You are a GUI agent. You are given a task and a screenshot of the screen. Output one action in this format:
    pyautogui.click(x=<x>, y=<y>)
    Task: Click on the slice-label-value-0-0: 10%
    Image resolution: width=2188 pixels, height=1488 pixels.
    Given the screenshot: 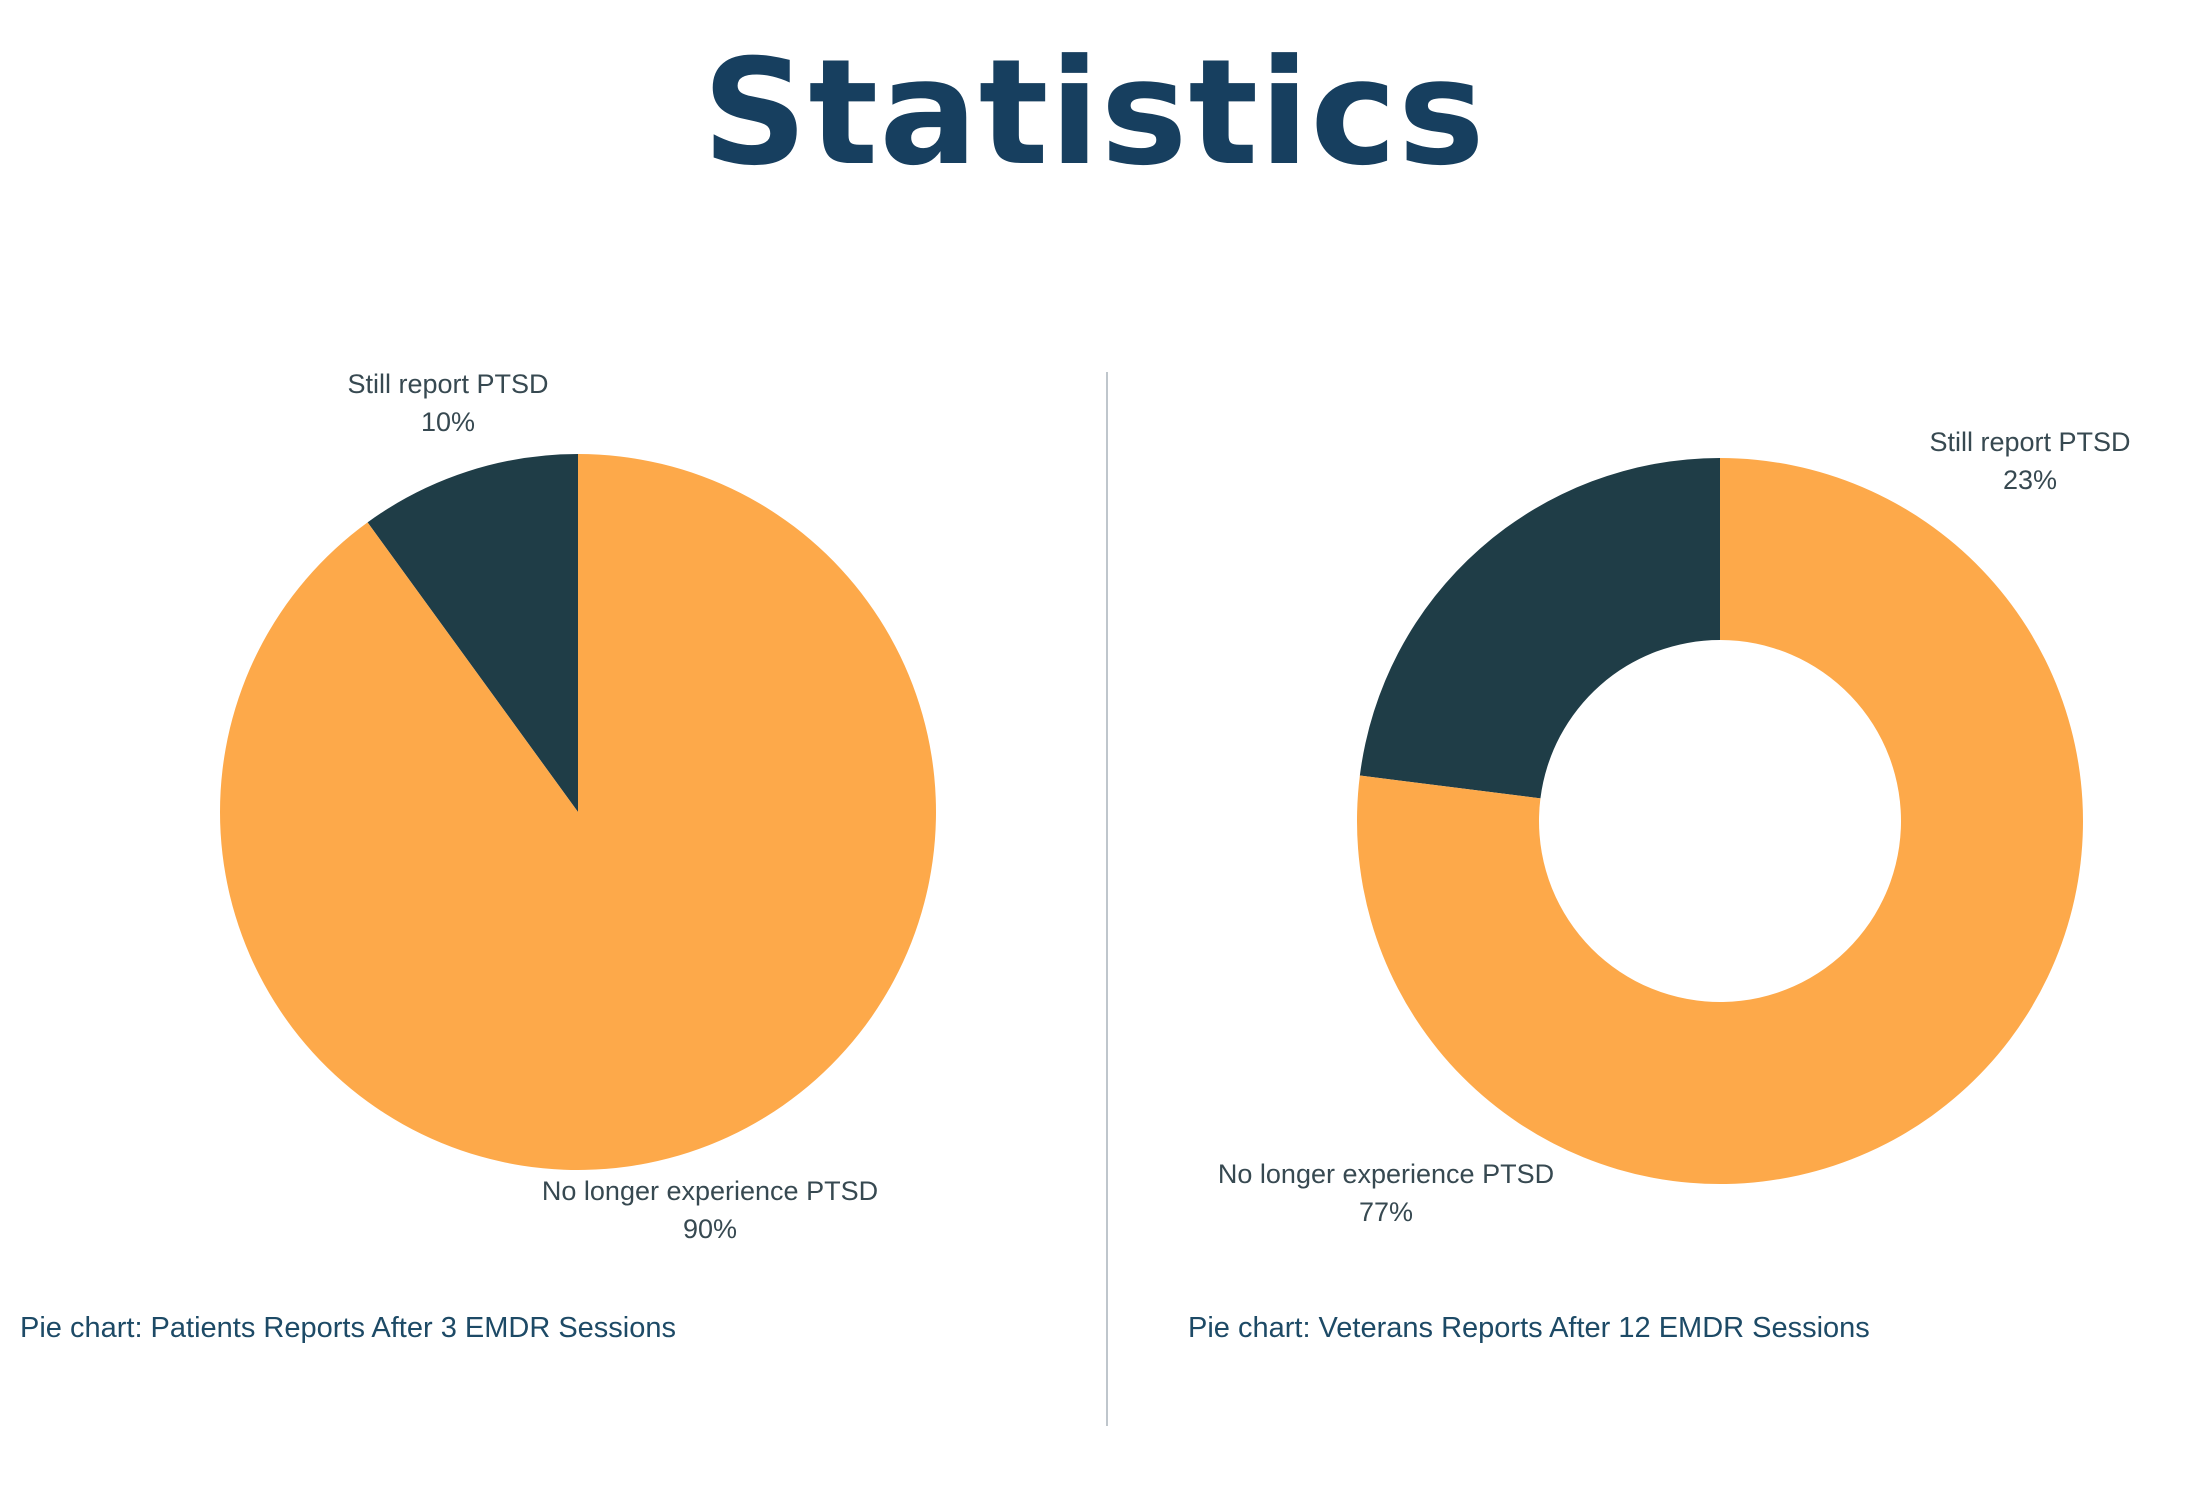 What is the action you would take?
    pyautogui.click(x=448, y=422)
    